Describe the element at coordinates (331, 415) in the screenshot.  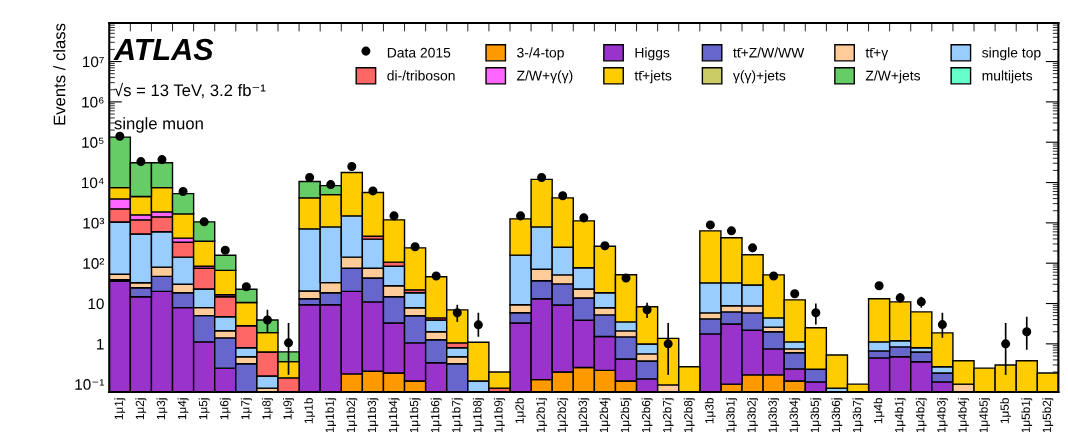
I see `x-tick-label: 1μ1b1j` at that location.